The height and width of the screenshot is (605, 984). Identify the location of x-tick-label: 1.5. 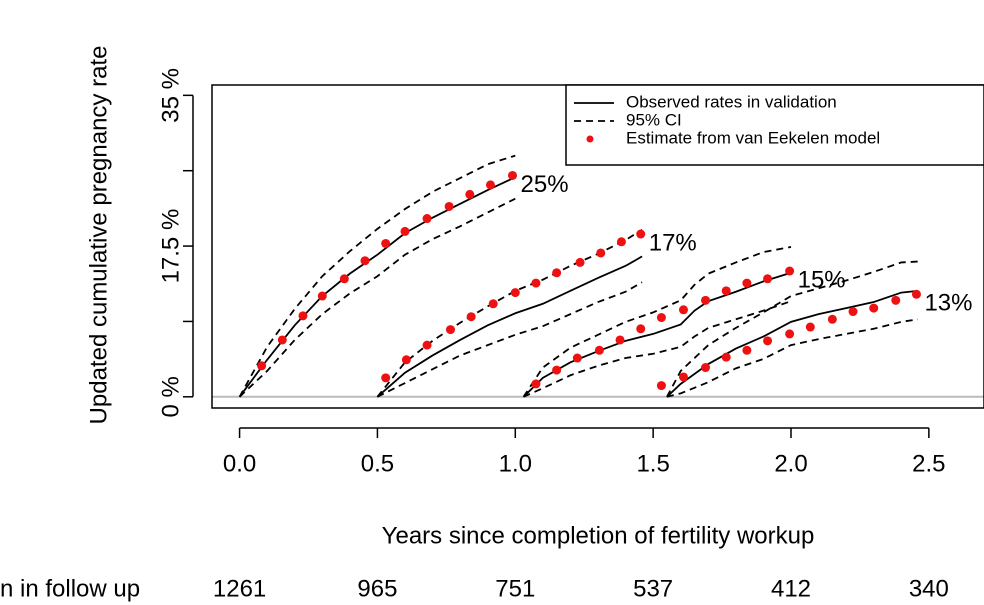
(652, 463).